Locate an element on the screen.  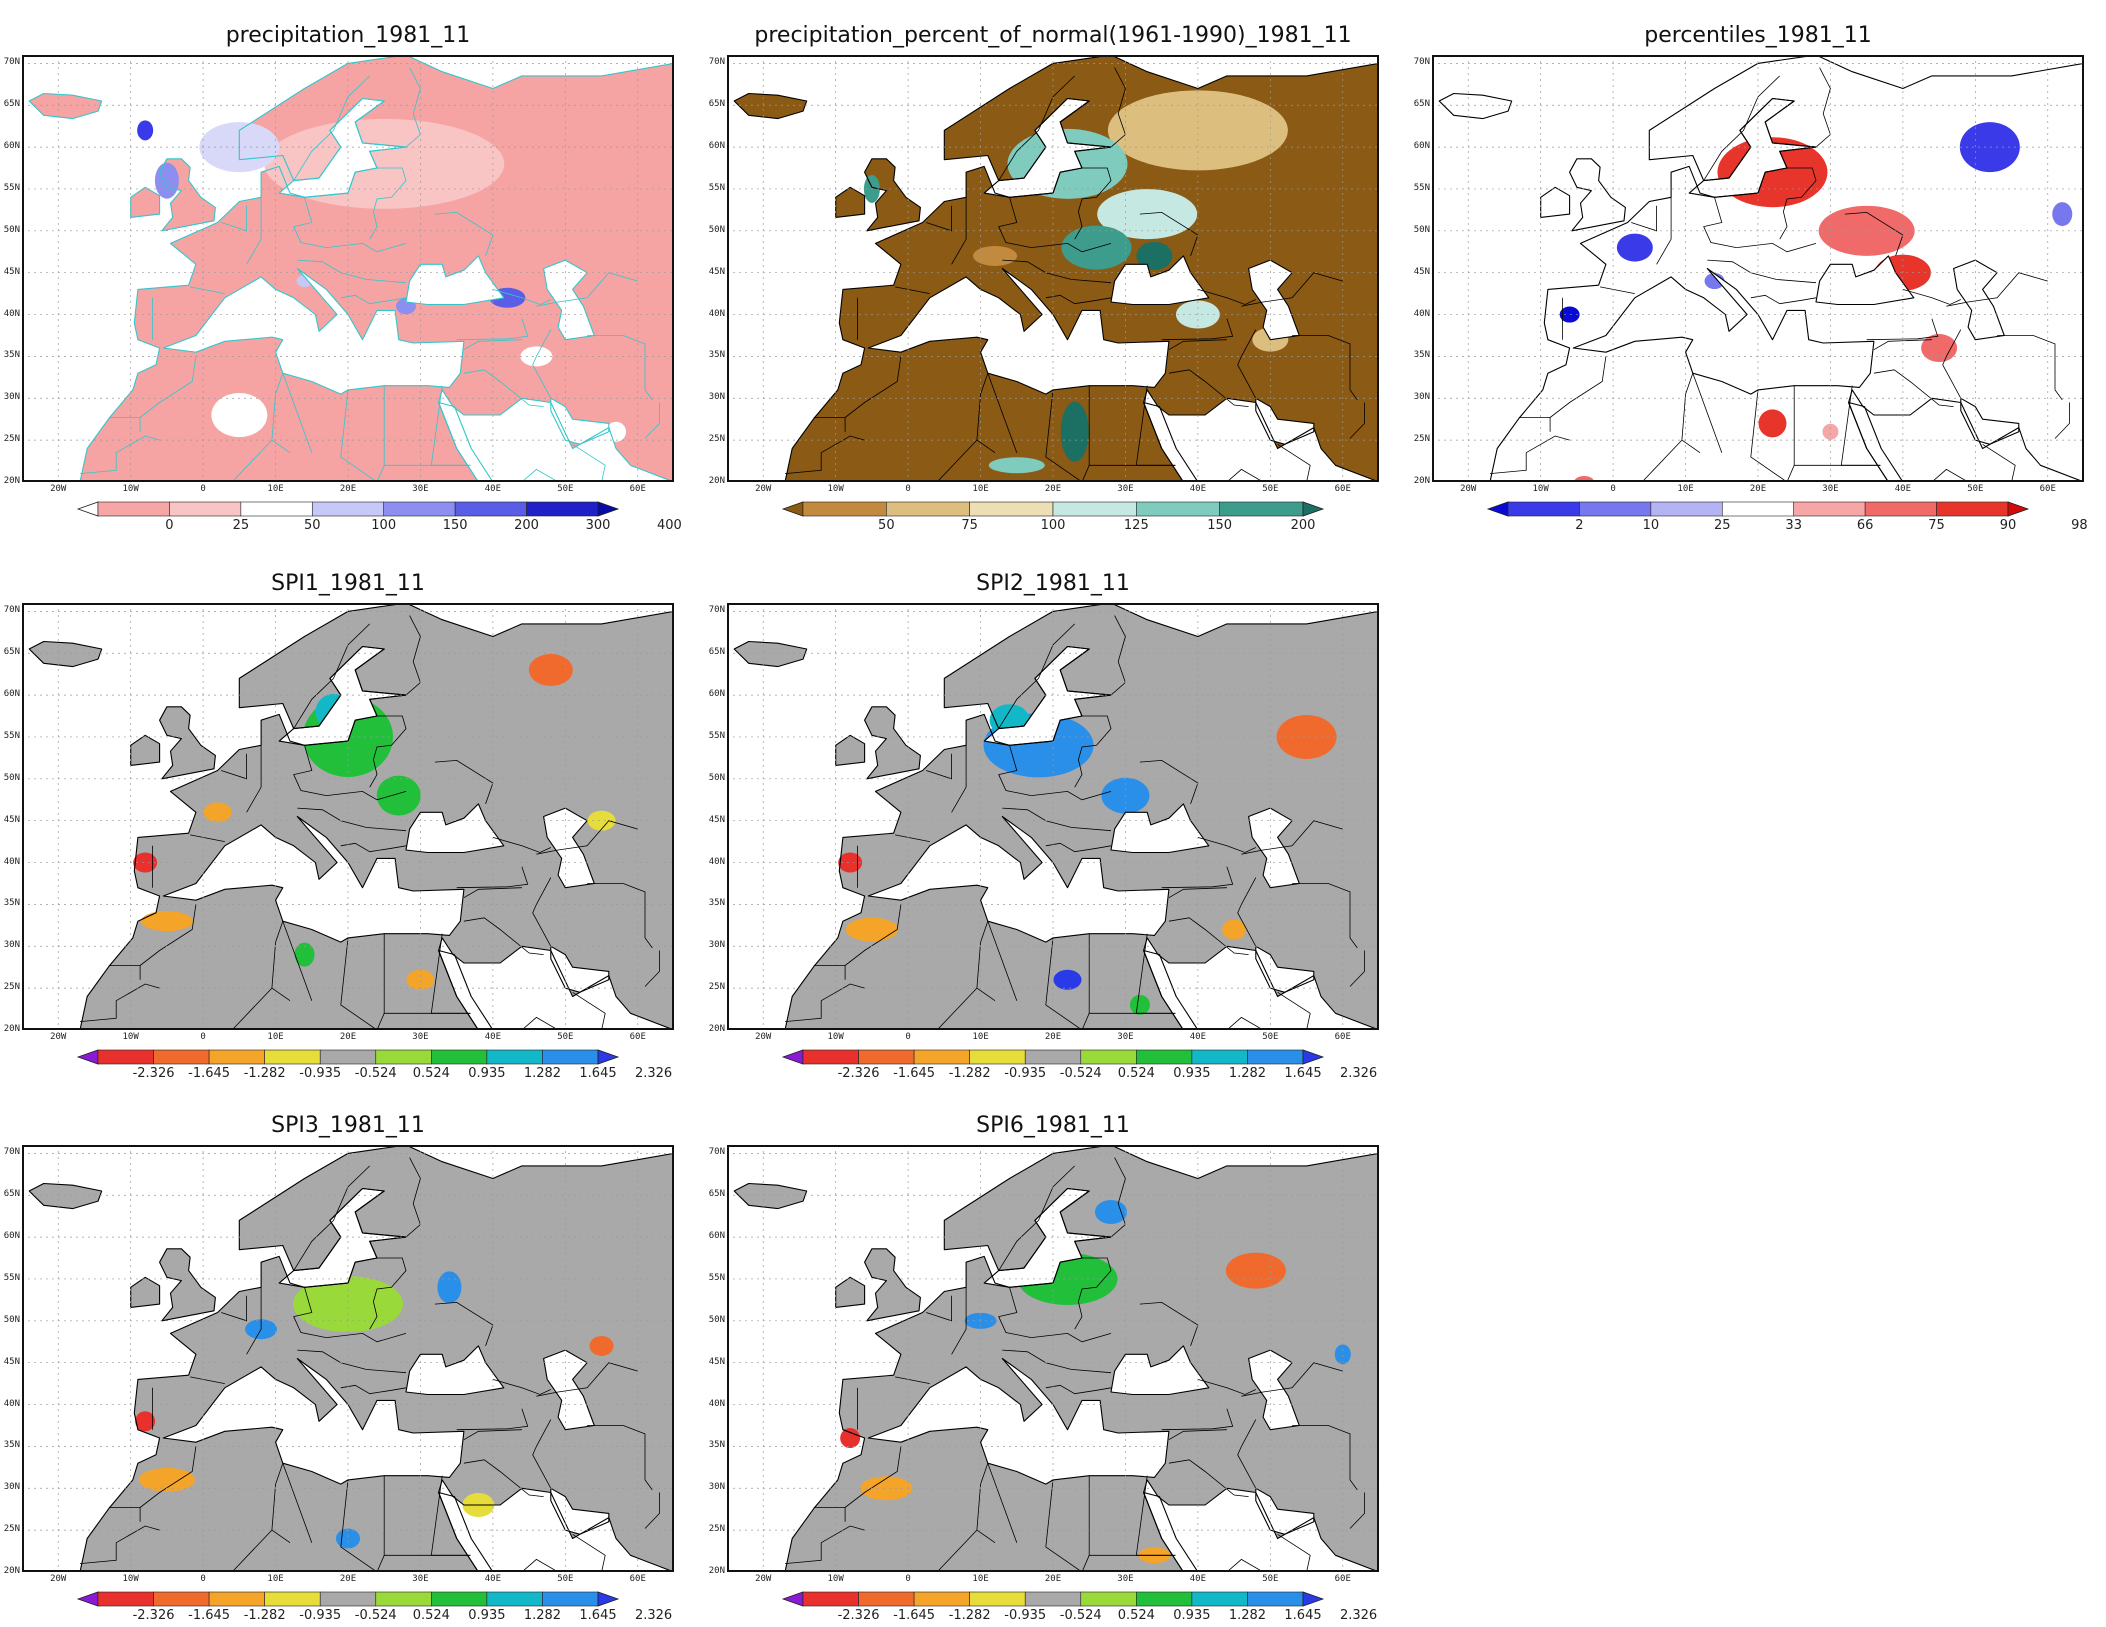
colorbar-label: 100 is located at coordinates (1053, 525).